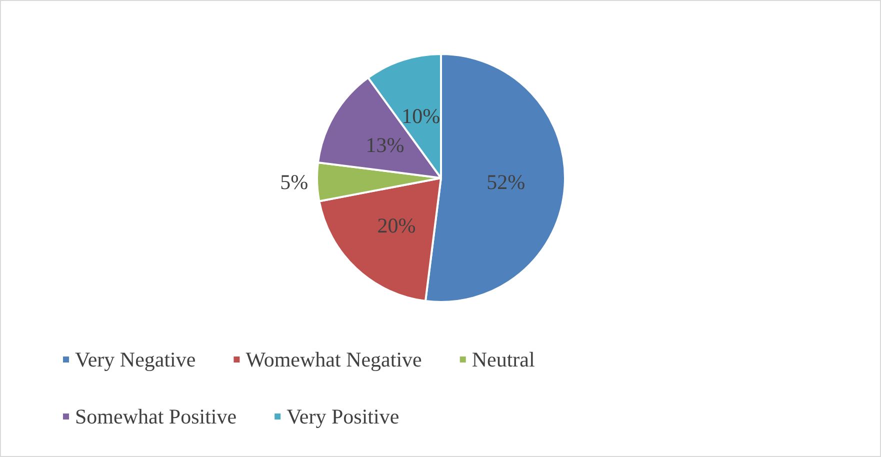 Image resolution: width=881 pixels, height=457 pixels. I want to click on data-label: 10%, so click(421, 116).